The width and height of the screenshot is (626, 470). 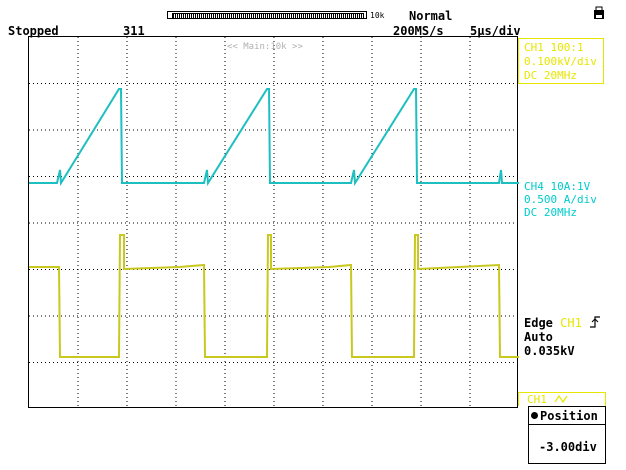 What do you see at coordinates (567, 424) in the screenshot?
I see `position-divider` at bounding box center [567, 424].